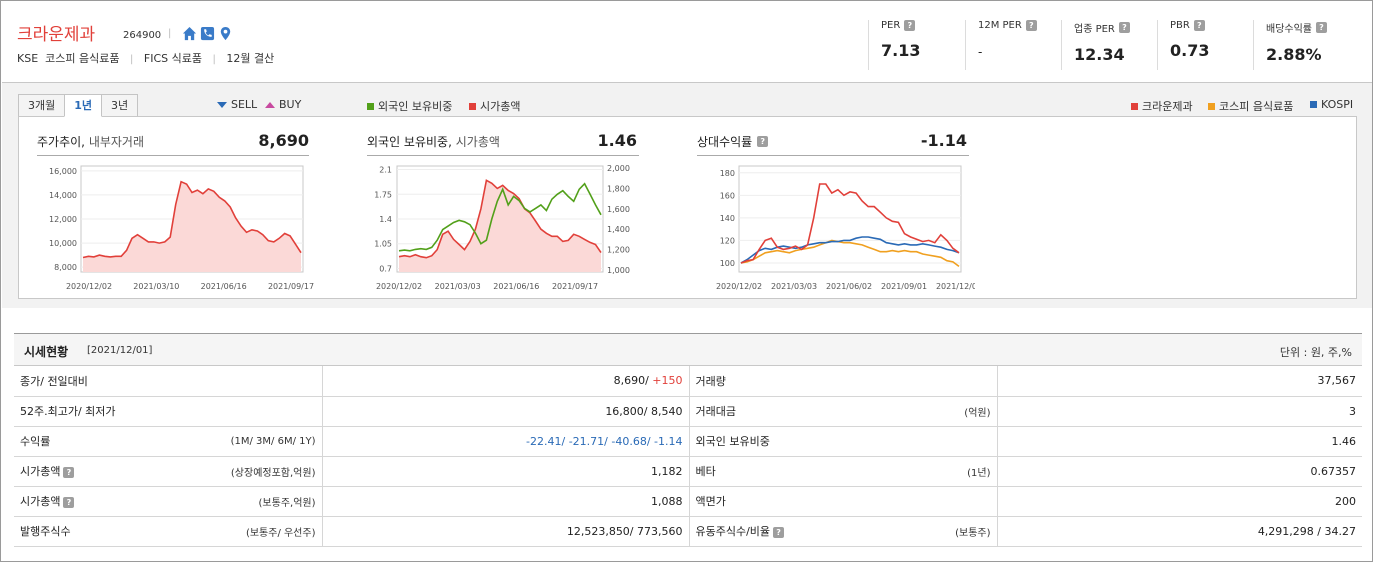  What do you see at coordinates (506, 381) in the screenshot?
I see `row-value-cell: 8,690/ +150` at bounding box center [506, 381].